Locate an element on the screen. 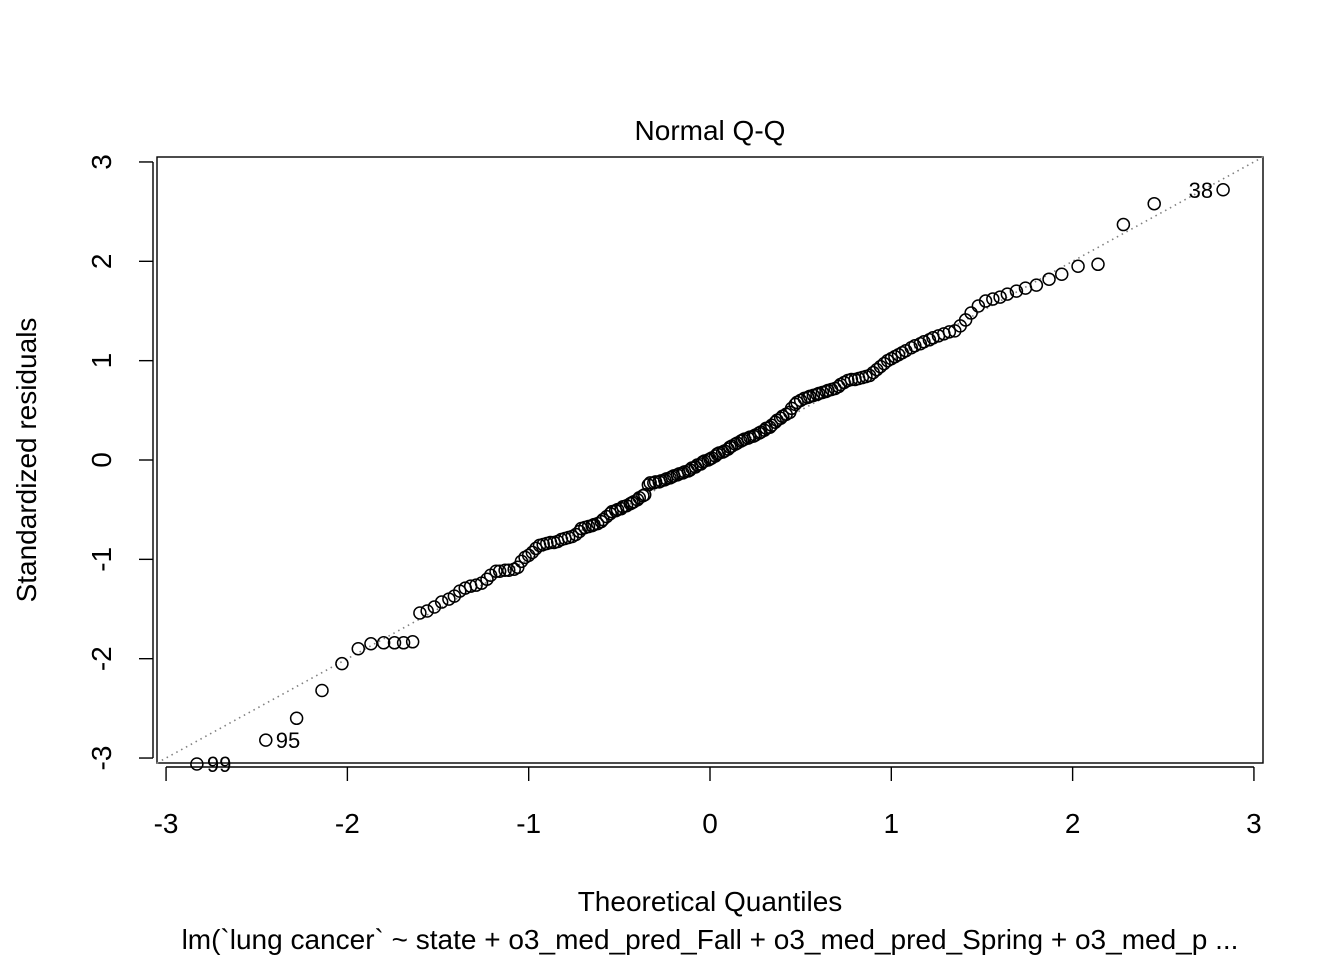  point-annotation: 38 is located at coordinates (1201, 190).